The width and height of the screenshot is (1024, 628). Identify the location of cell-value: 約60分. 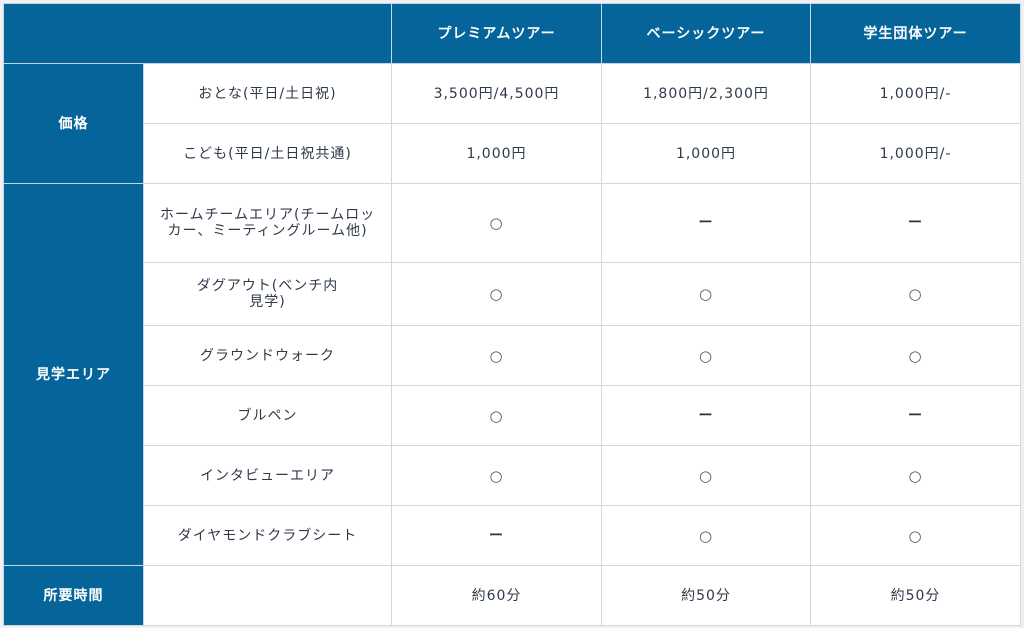
(496, 595).